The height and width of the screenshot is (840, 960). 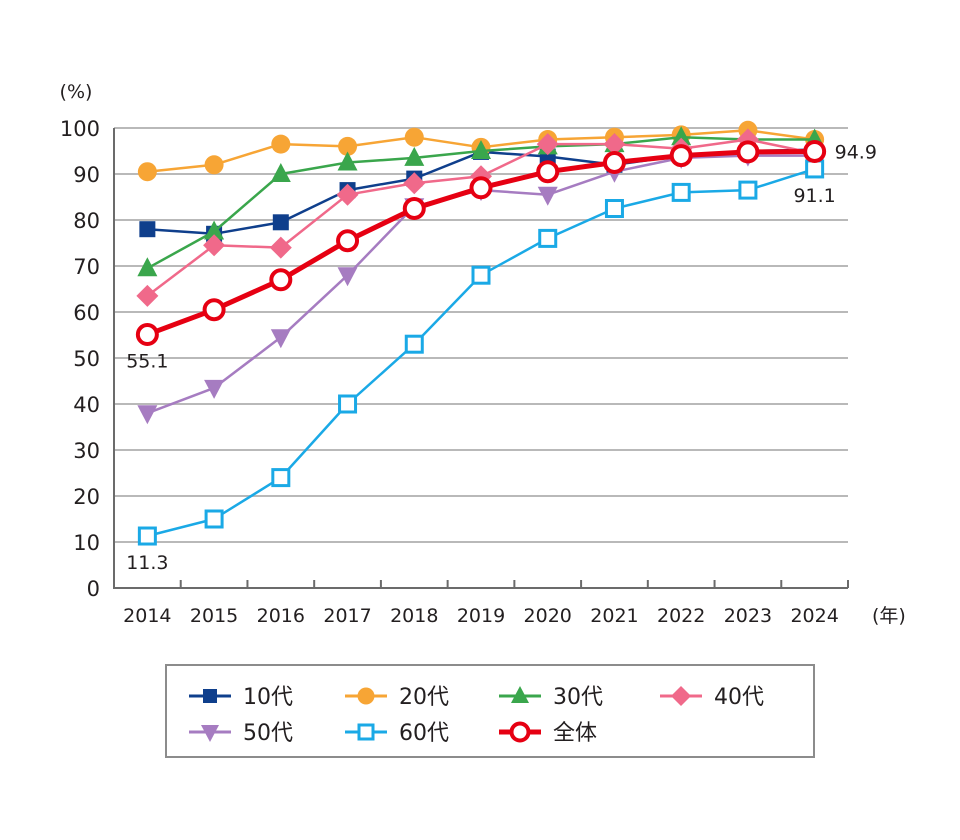 I want to click on x-tick-label: 2022, so click(x=681, y=616).